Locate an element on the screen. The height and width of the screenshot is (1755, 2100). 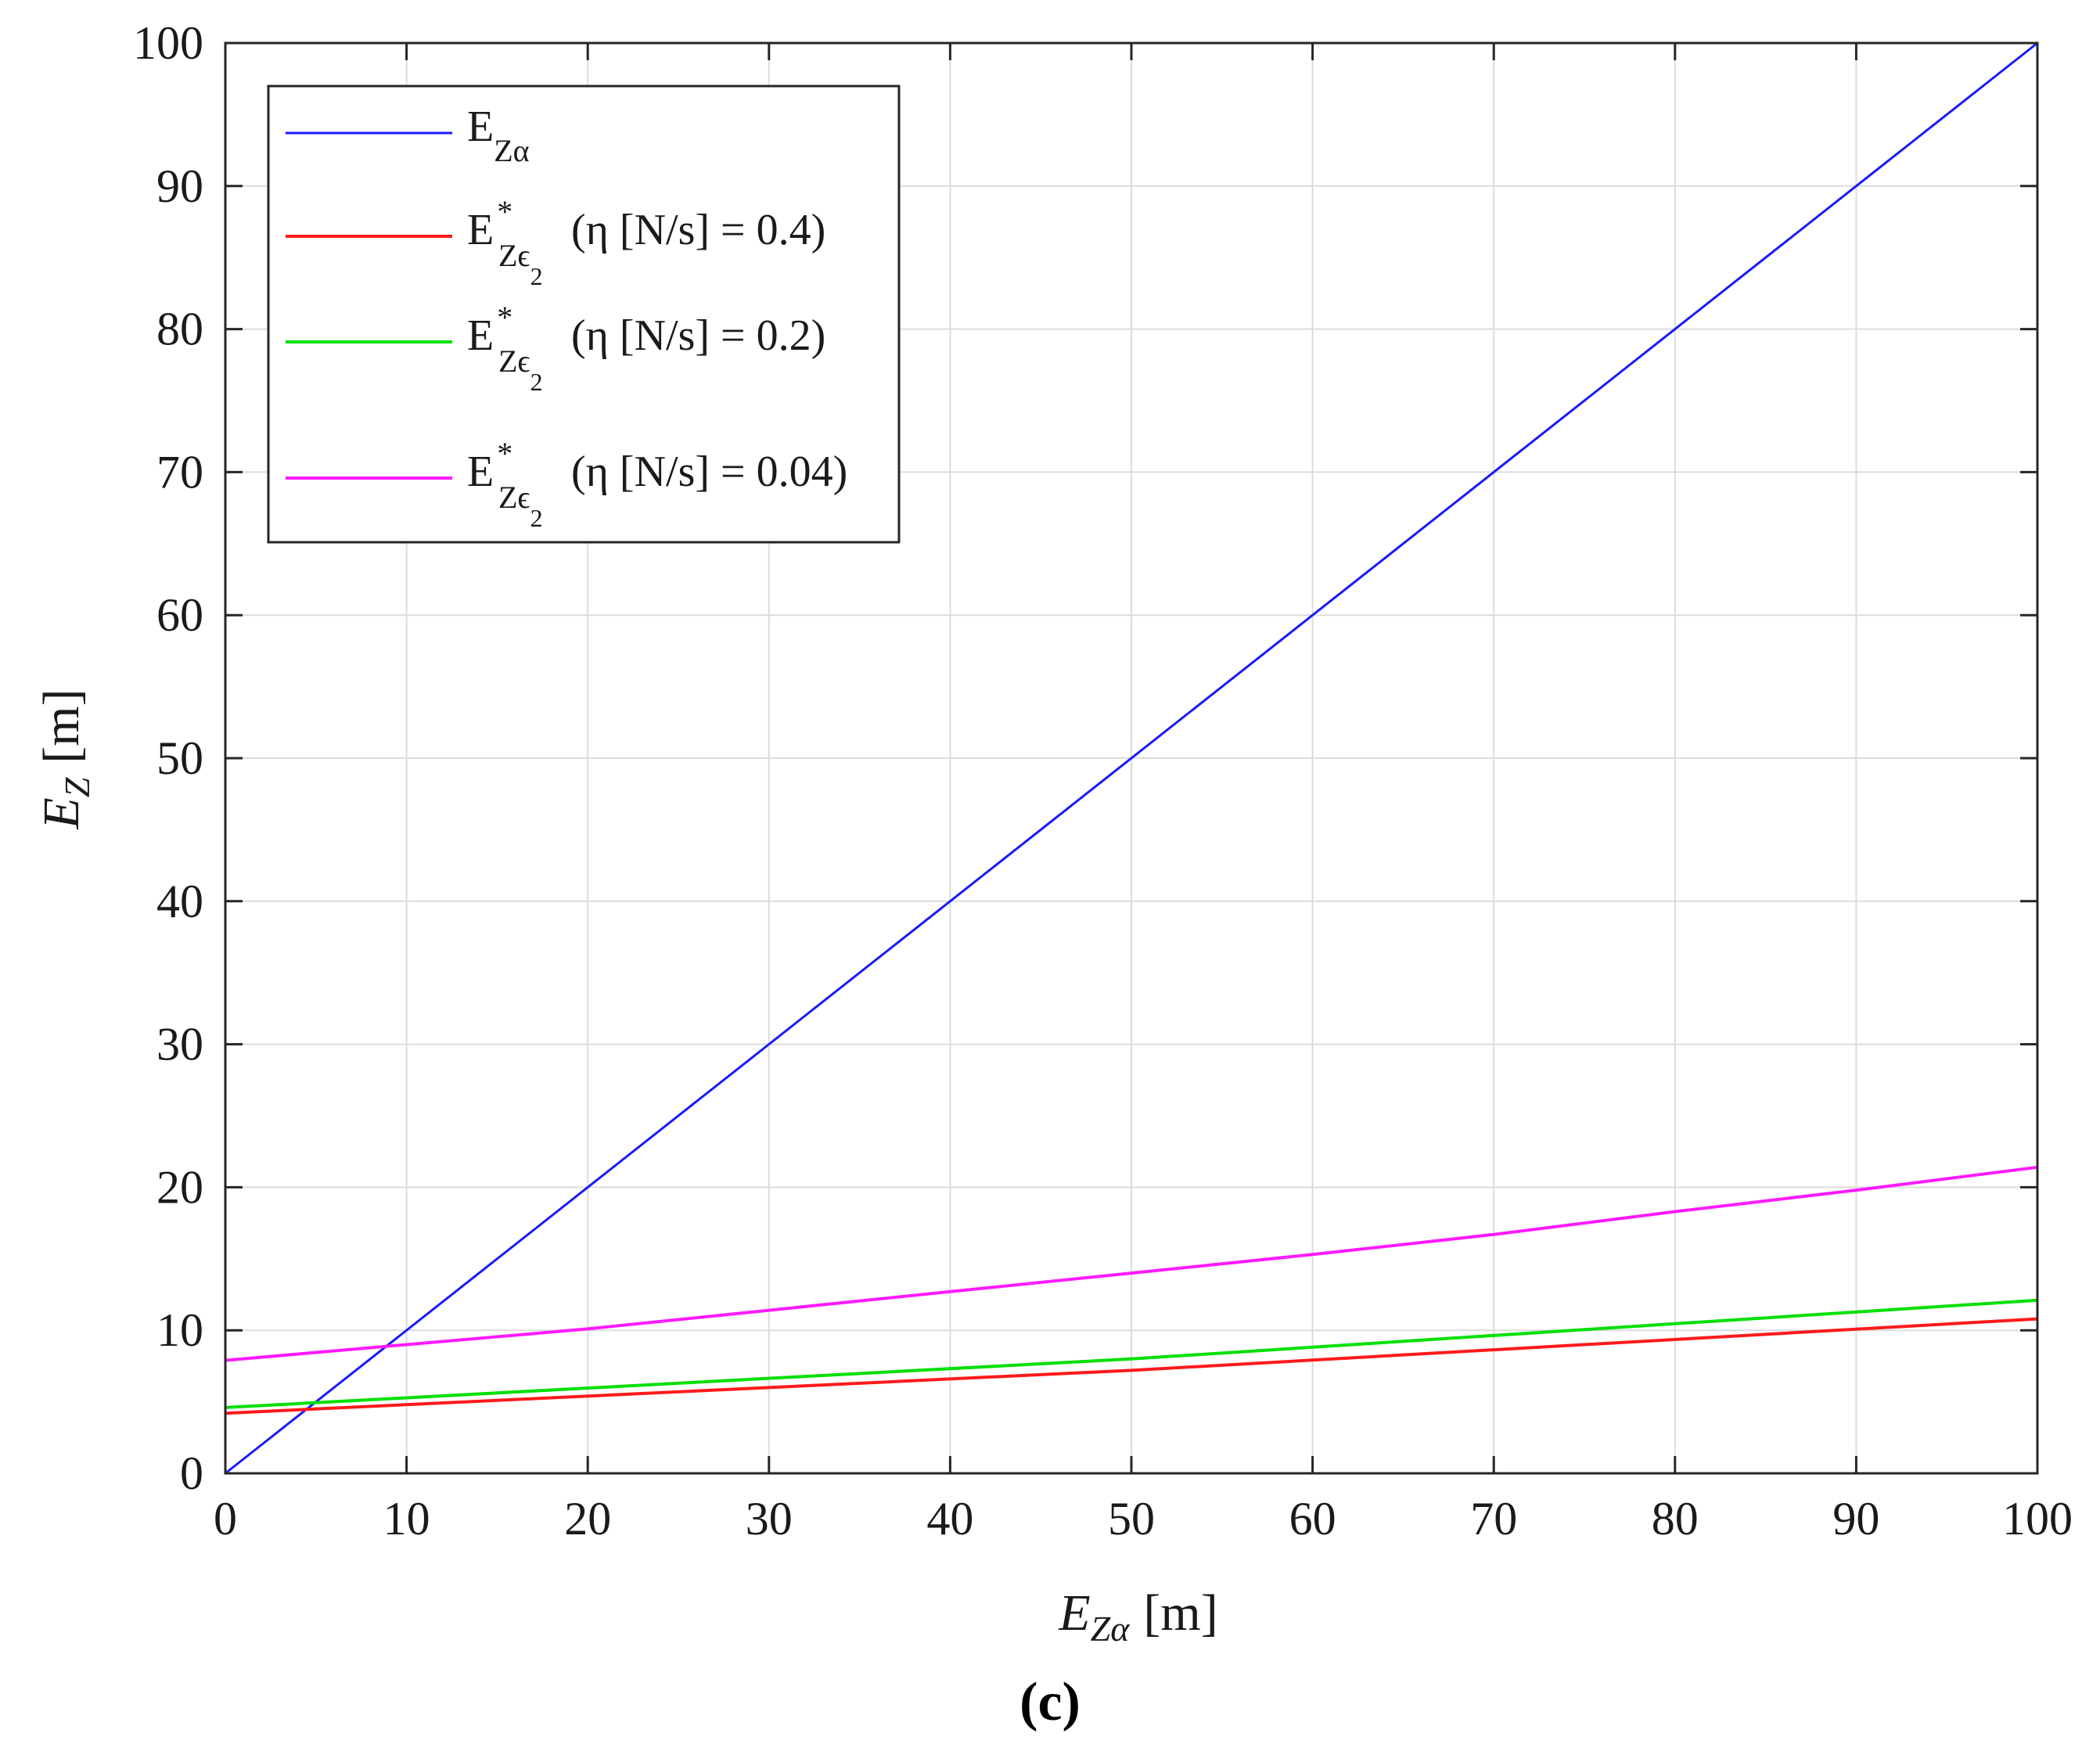
y-tick-label: 30 is located at coordinates (179, 1044).